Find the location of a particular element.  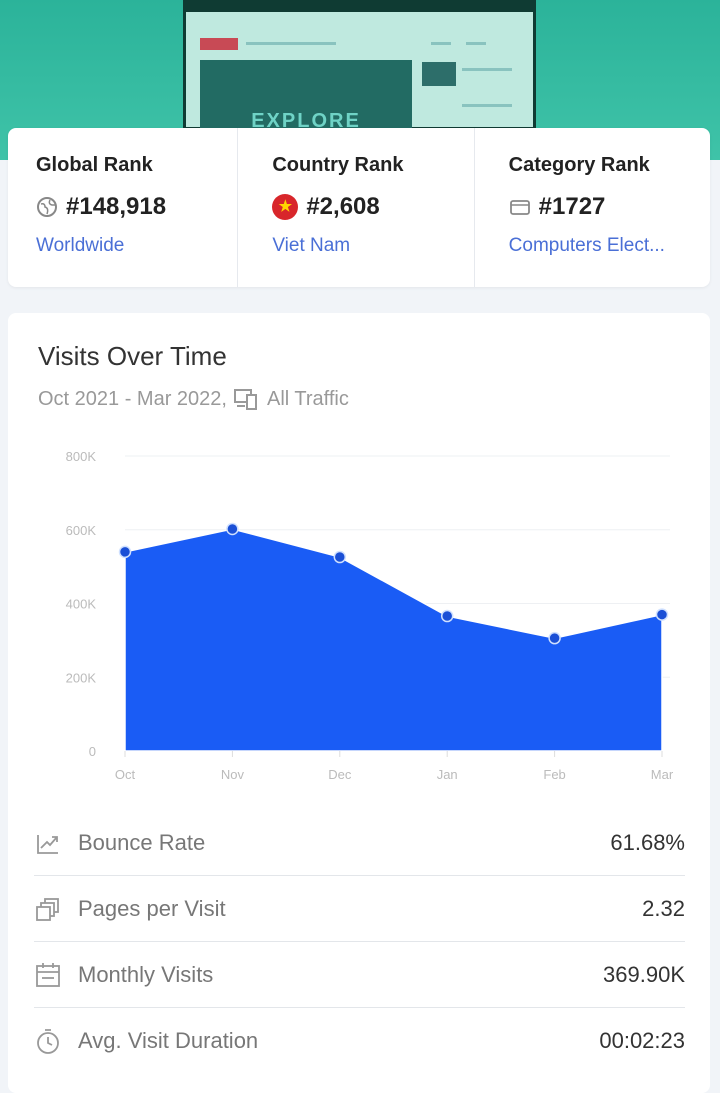

global-rank: Global Rank #148,918 Worldwide is located at coordinates (123, 207).